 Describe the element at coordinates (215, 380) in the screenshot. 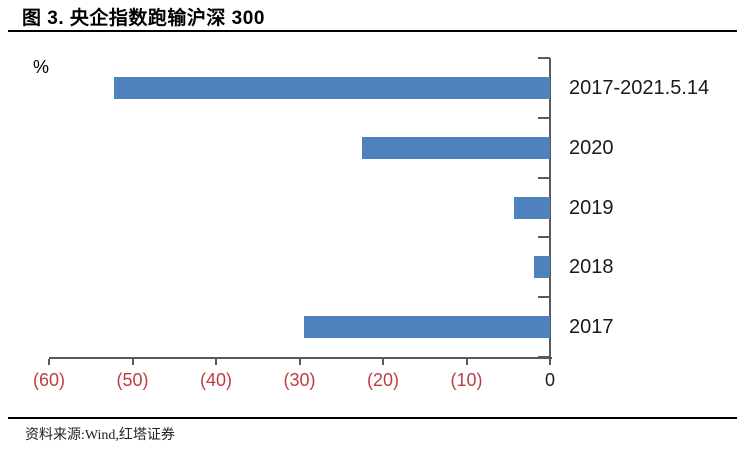

I see `value-tick-label: (40)` at that location.